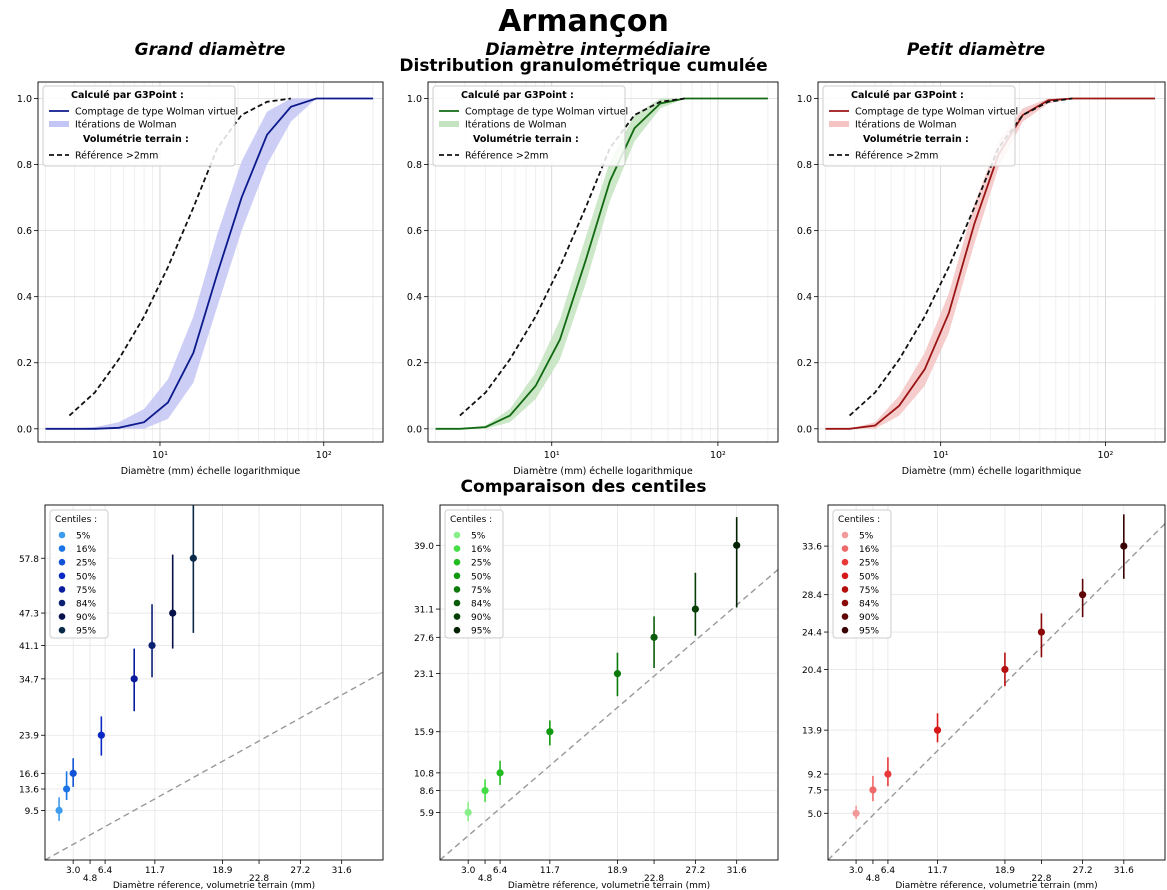  Describe the element at coordinates (24, 363) in the screenshot. I see `y-tick-label: 0.2` at that location.